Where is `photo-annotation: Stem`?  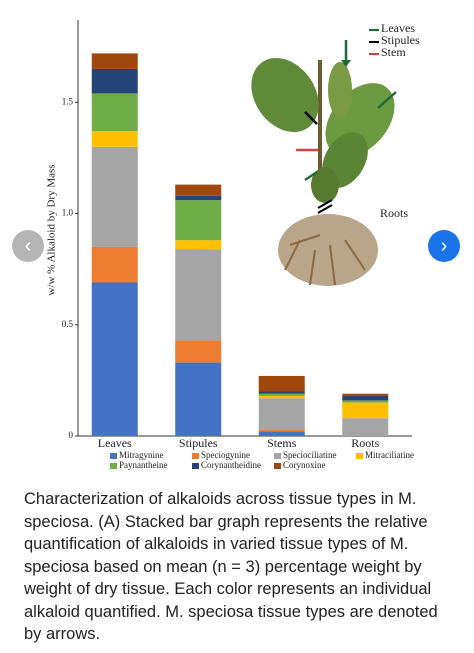 photo-annotation: Stem is located at coordinates (393, 52).